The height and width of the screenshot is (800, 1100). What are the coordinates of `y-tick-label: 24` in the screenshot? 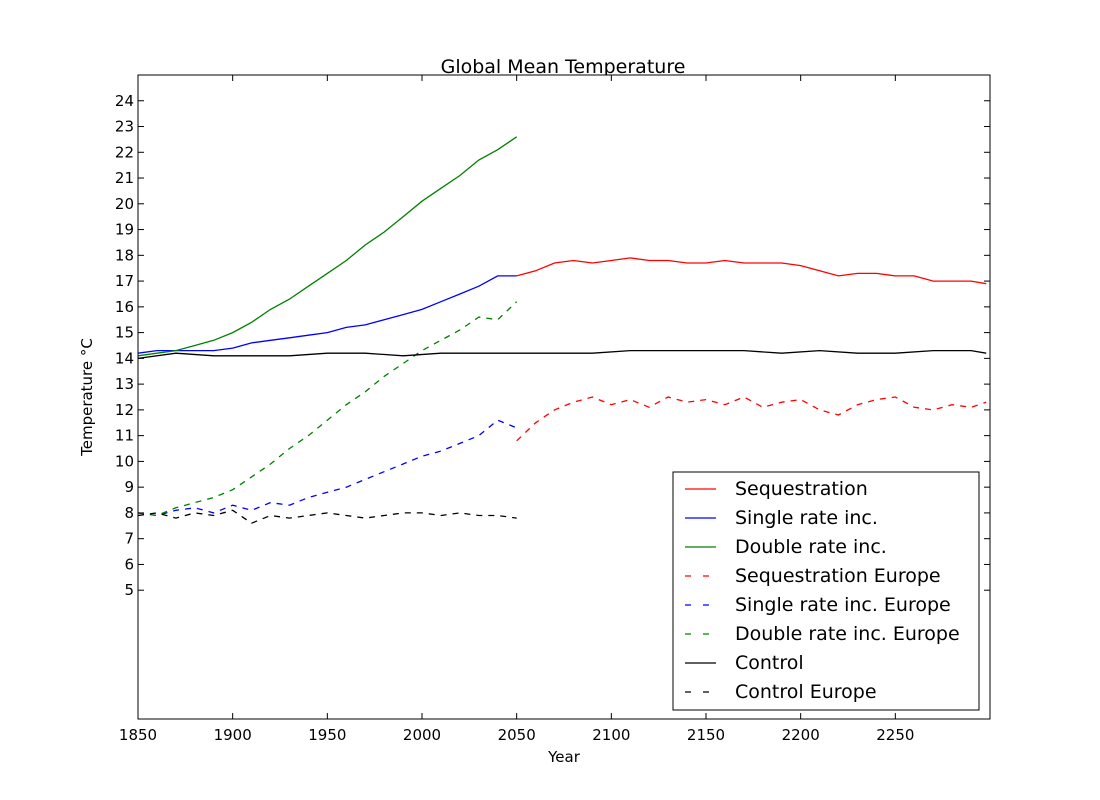 It's located at (124, 101).